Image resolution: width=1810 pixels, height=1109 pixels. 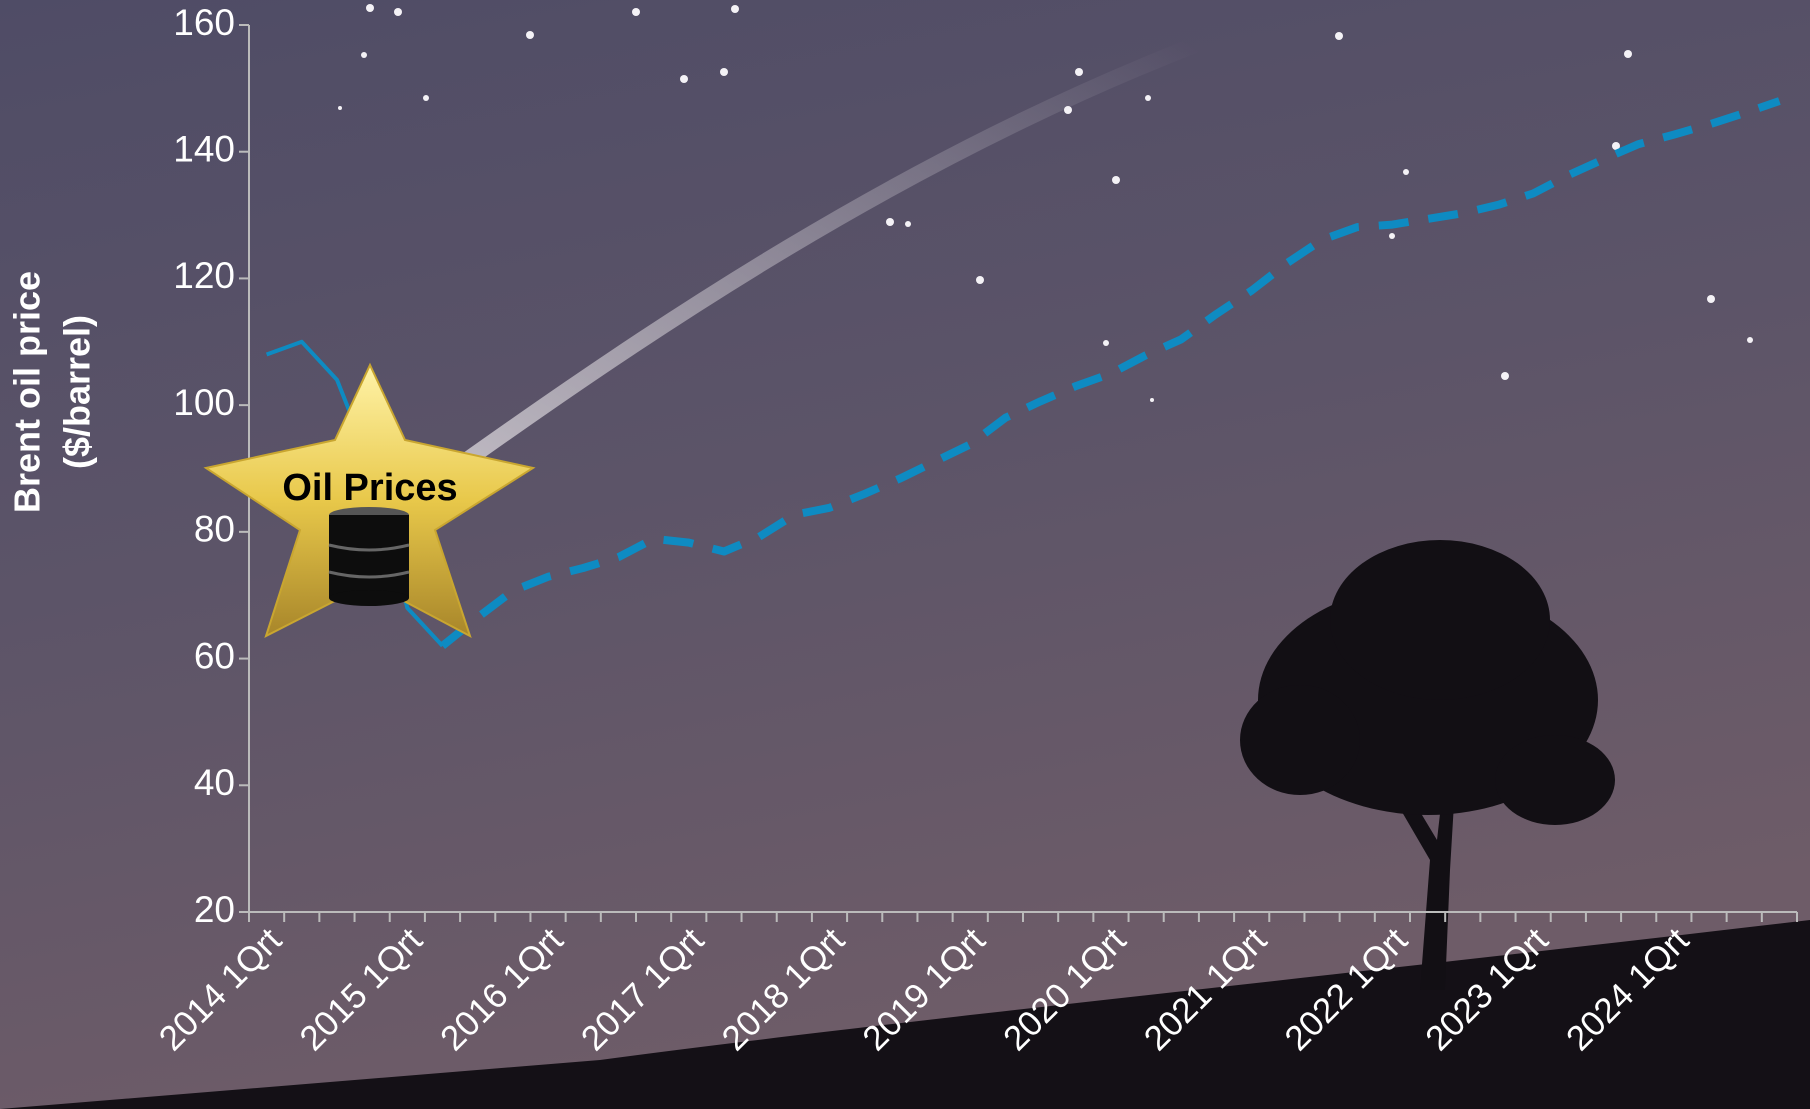 What do you see at coordinates (77, 392) in the screenshot?
I see `y-axis-label: ($/barrel)` at bounding box center [77, 392].